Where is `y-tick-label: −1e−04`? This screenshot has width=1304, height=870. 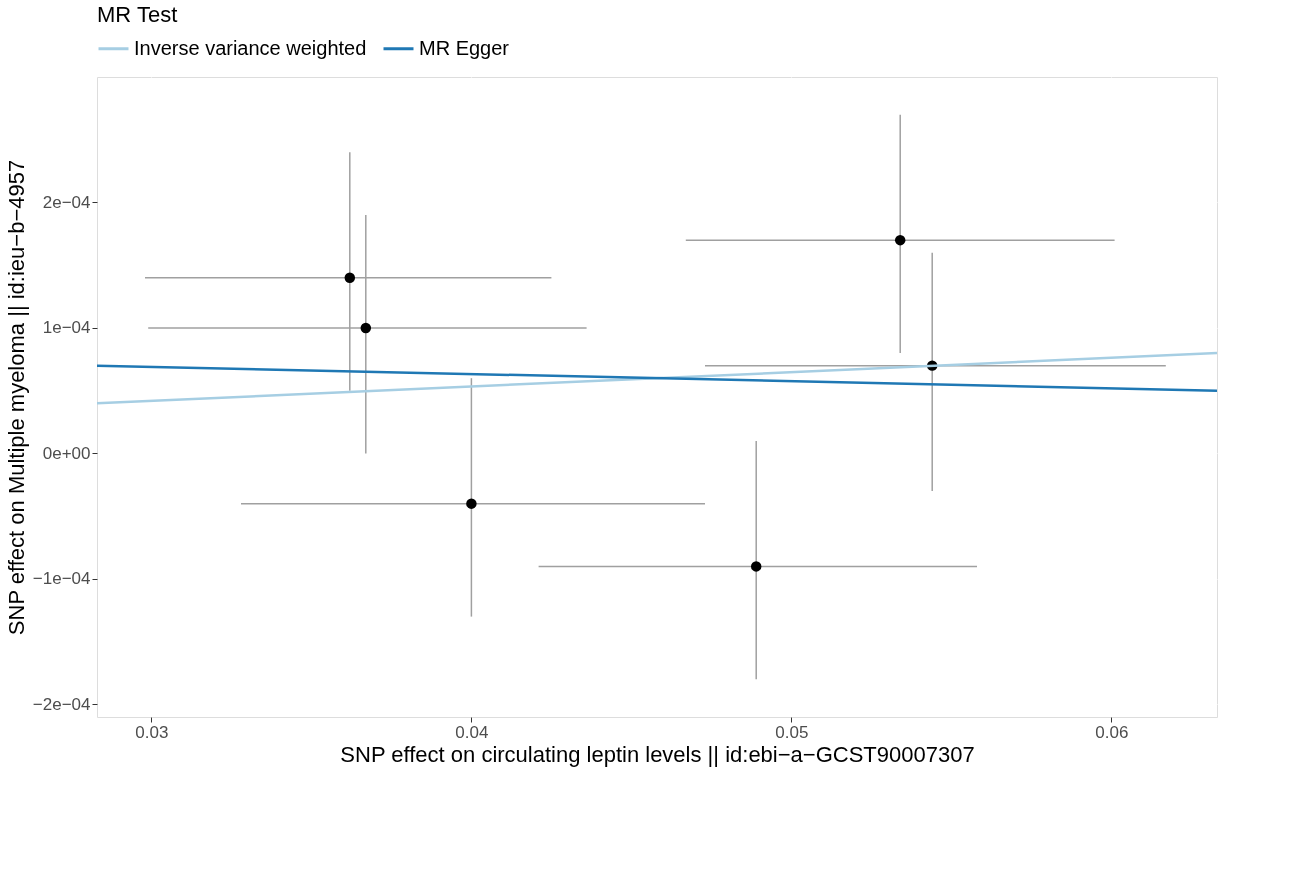
y-tick-label: −1e−04 is located at coordinates (61, 579).